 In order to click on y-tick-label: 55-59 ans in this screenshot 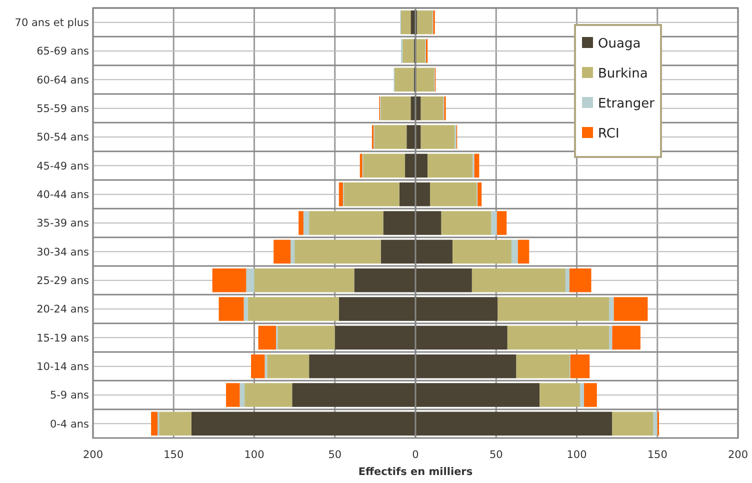, I will do `click(62, 109)`.